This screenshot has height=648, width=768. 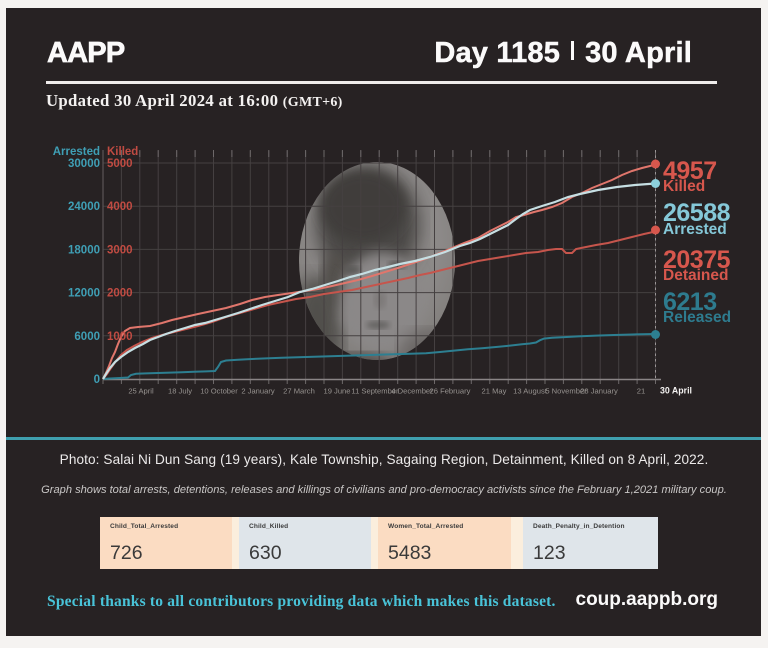 What do you see at coordinates (530, 391) in the screenshot?
I see `svg-text: 13 August` at bounding box center [530, 391].